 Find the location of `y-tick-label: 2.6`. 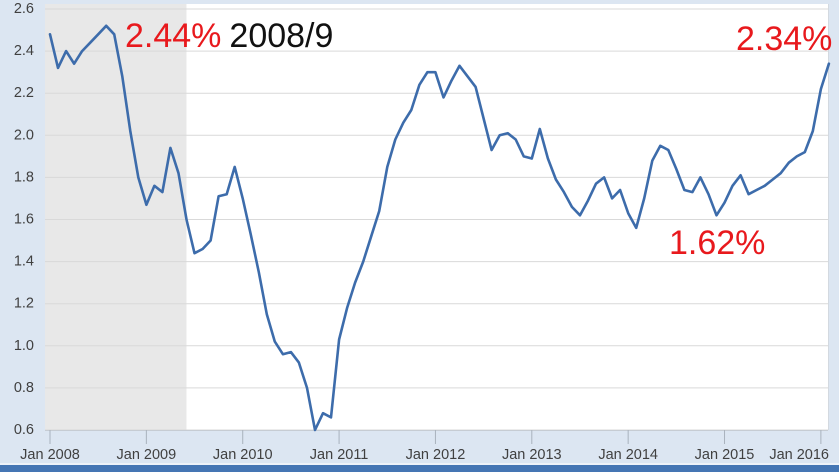

y-tick-label: 2.6 is located at coordinates (24, 9).